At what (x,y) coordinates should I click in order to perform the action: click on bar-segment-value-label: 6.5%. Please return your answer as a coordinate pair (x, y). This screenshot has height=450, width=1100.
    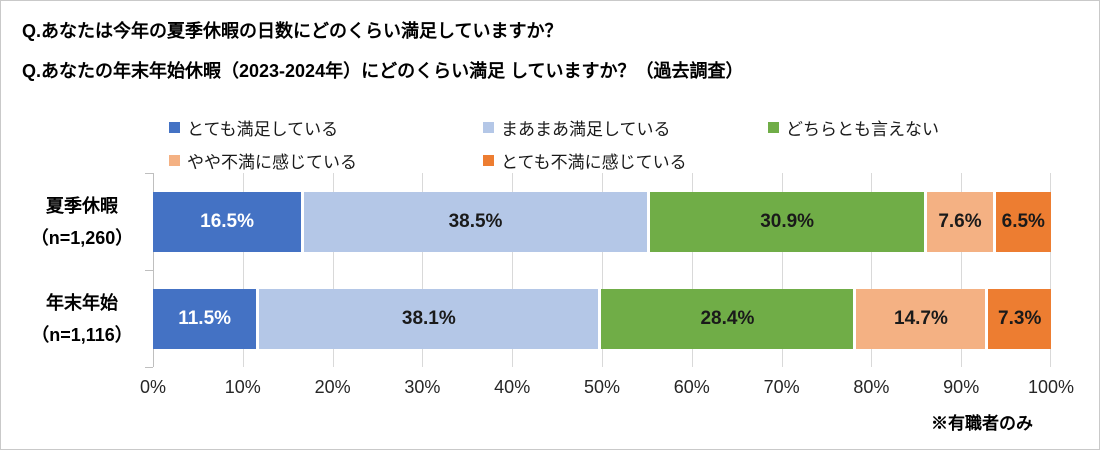
    Looking at the image, I should click on (1023, 221).